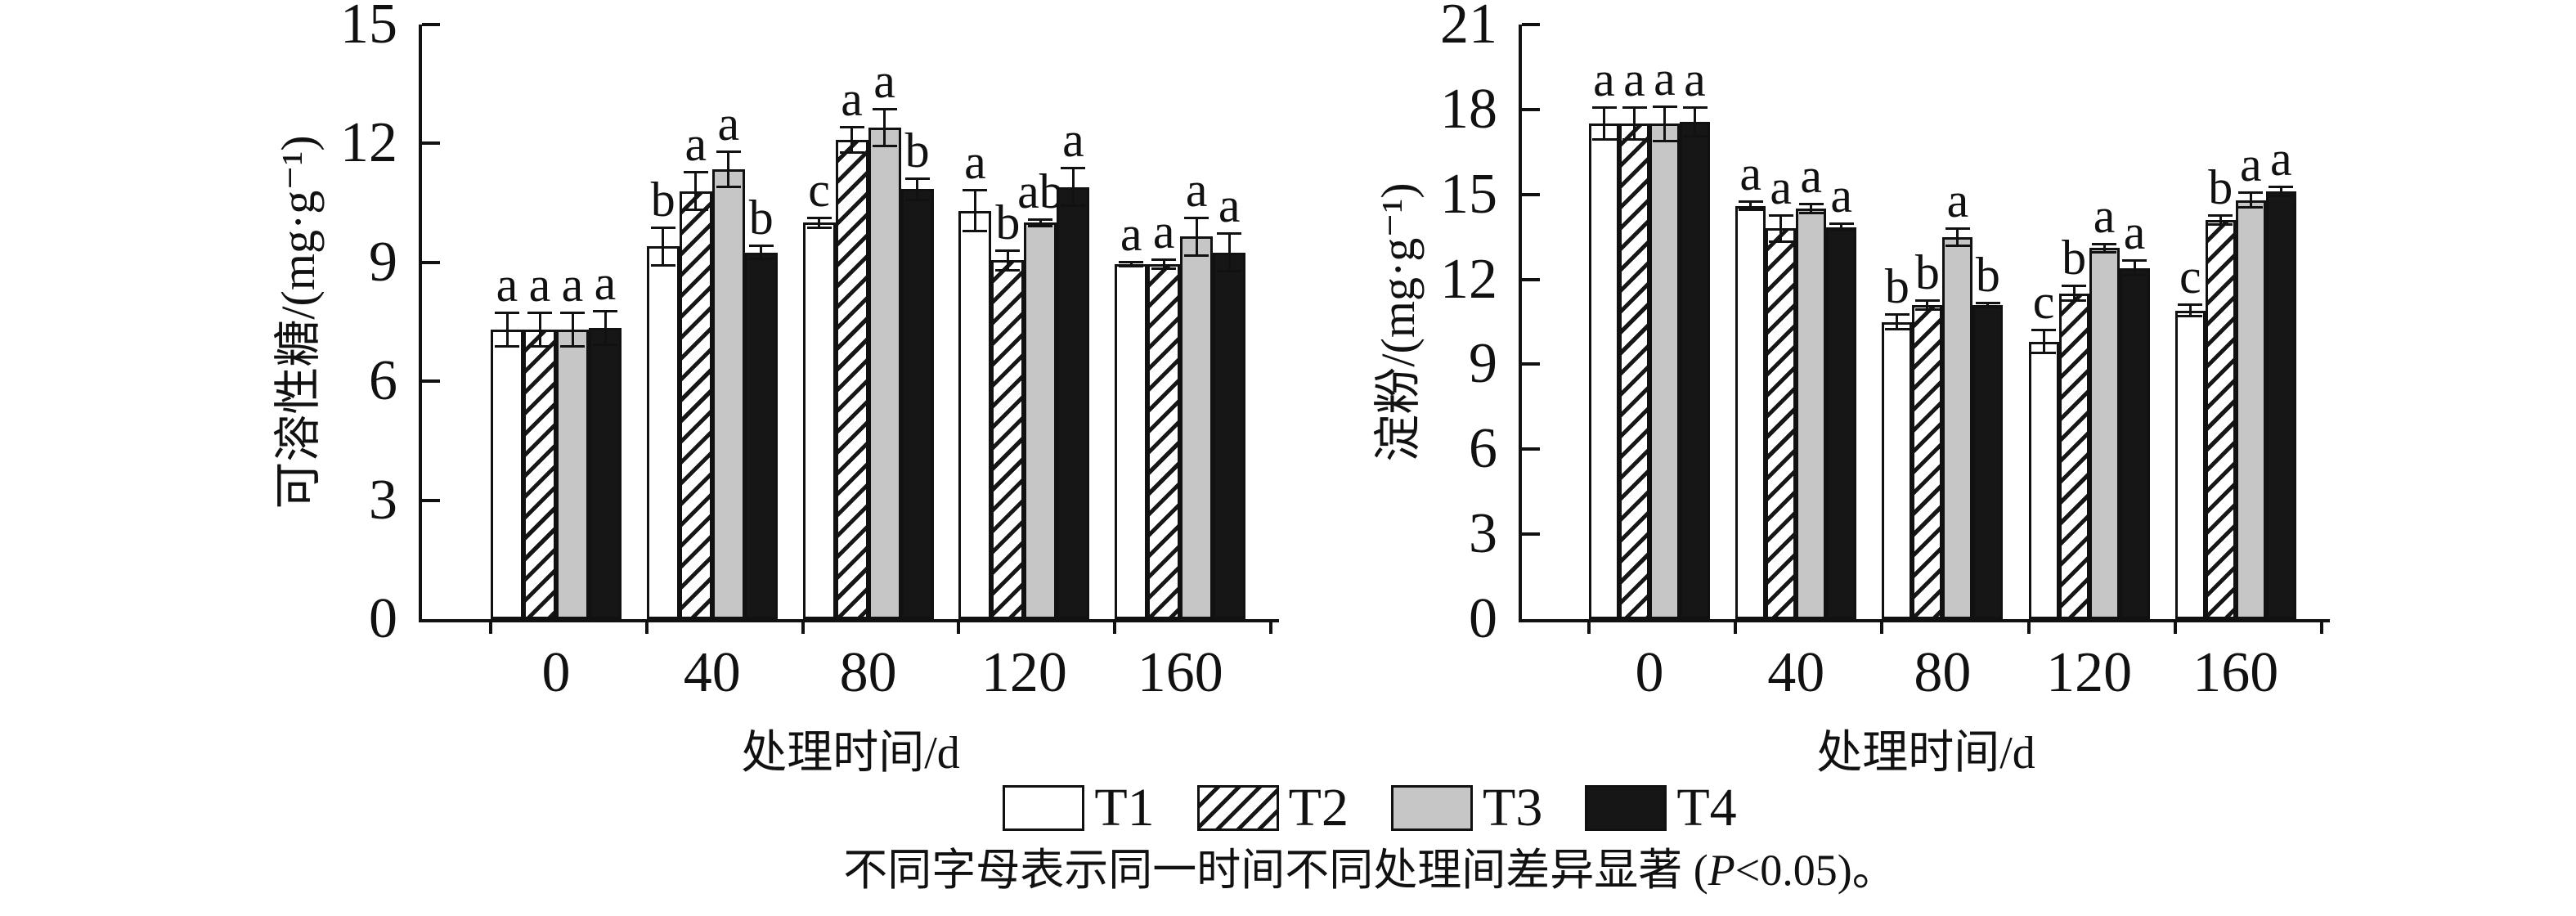 The width and height of the screenshot is (2576, 916). What do you see at coordinates (2281, 405) in the screenshot?
I see `bar-t4-day160` at bounding box center [2281, 405].